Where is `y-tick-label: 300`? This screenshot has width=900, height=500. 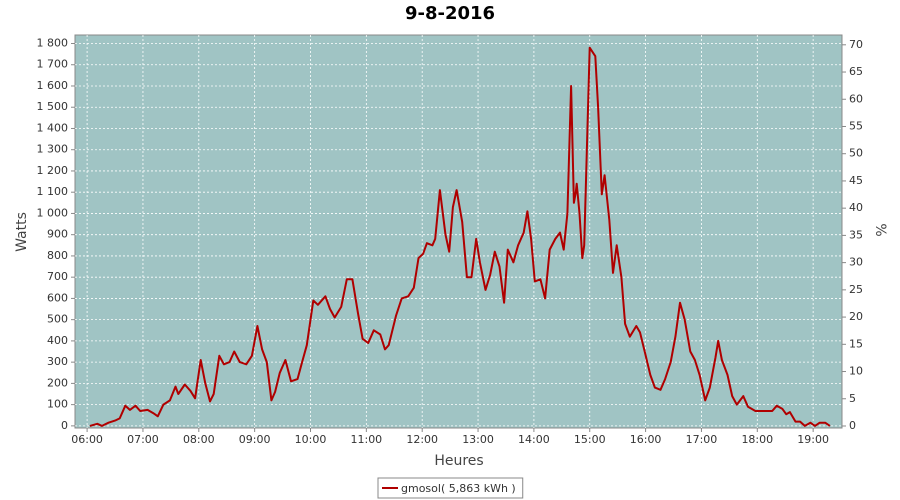 y-tick-label: 300 is located at coordinates (57, 361).